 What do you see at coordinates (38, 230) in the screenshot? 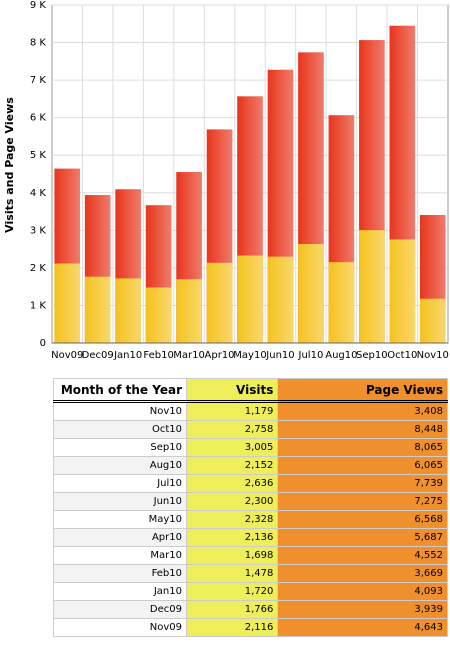
I see `y-tick-label: 3 K` at bounding box center [38, 230].